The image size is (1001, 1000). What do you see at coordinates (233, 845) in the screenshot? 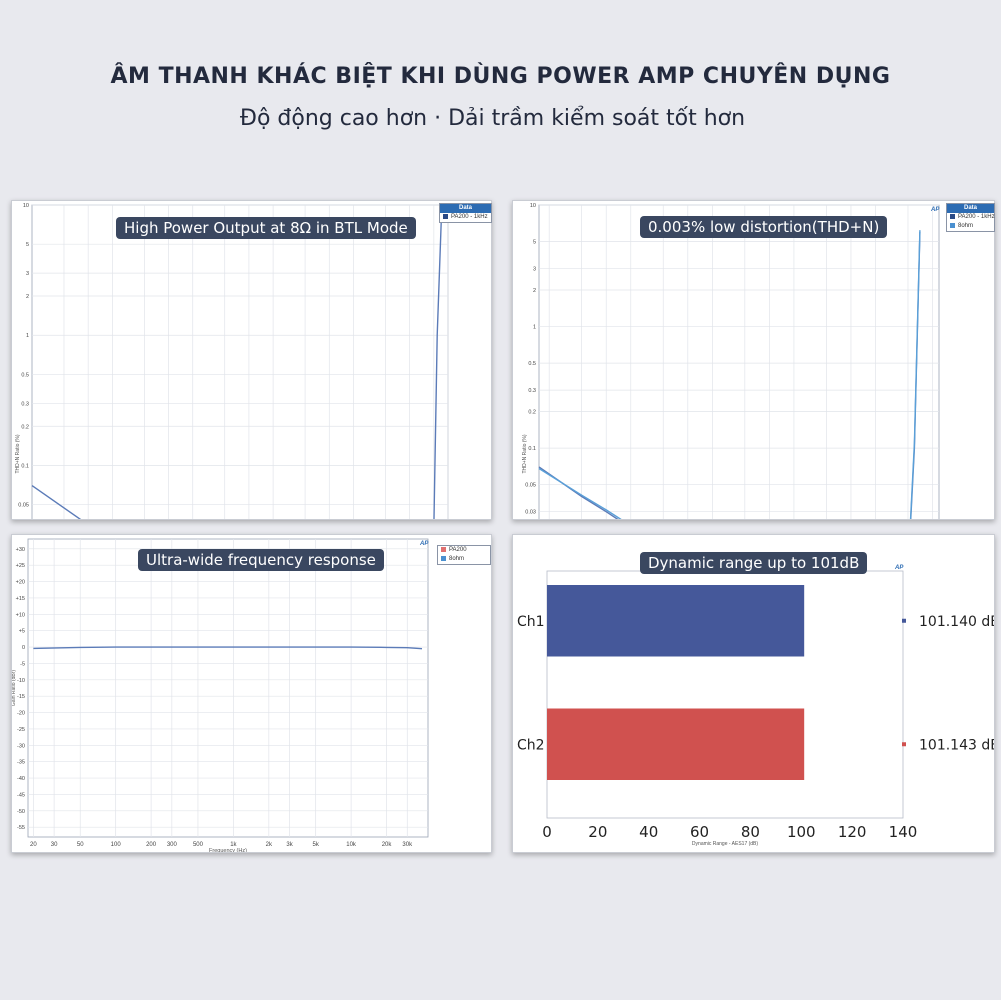
I see `x-tick-label: 1k` at bounding box center [233, 845].